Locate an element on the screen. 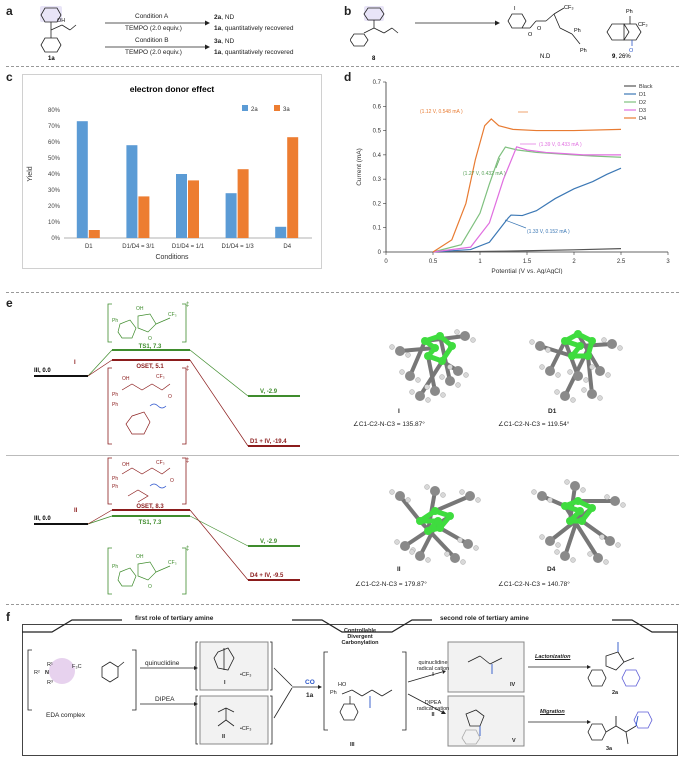  y-tick-label: 0 is located at coordinates (380, 253).